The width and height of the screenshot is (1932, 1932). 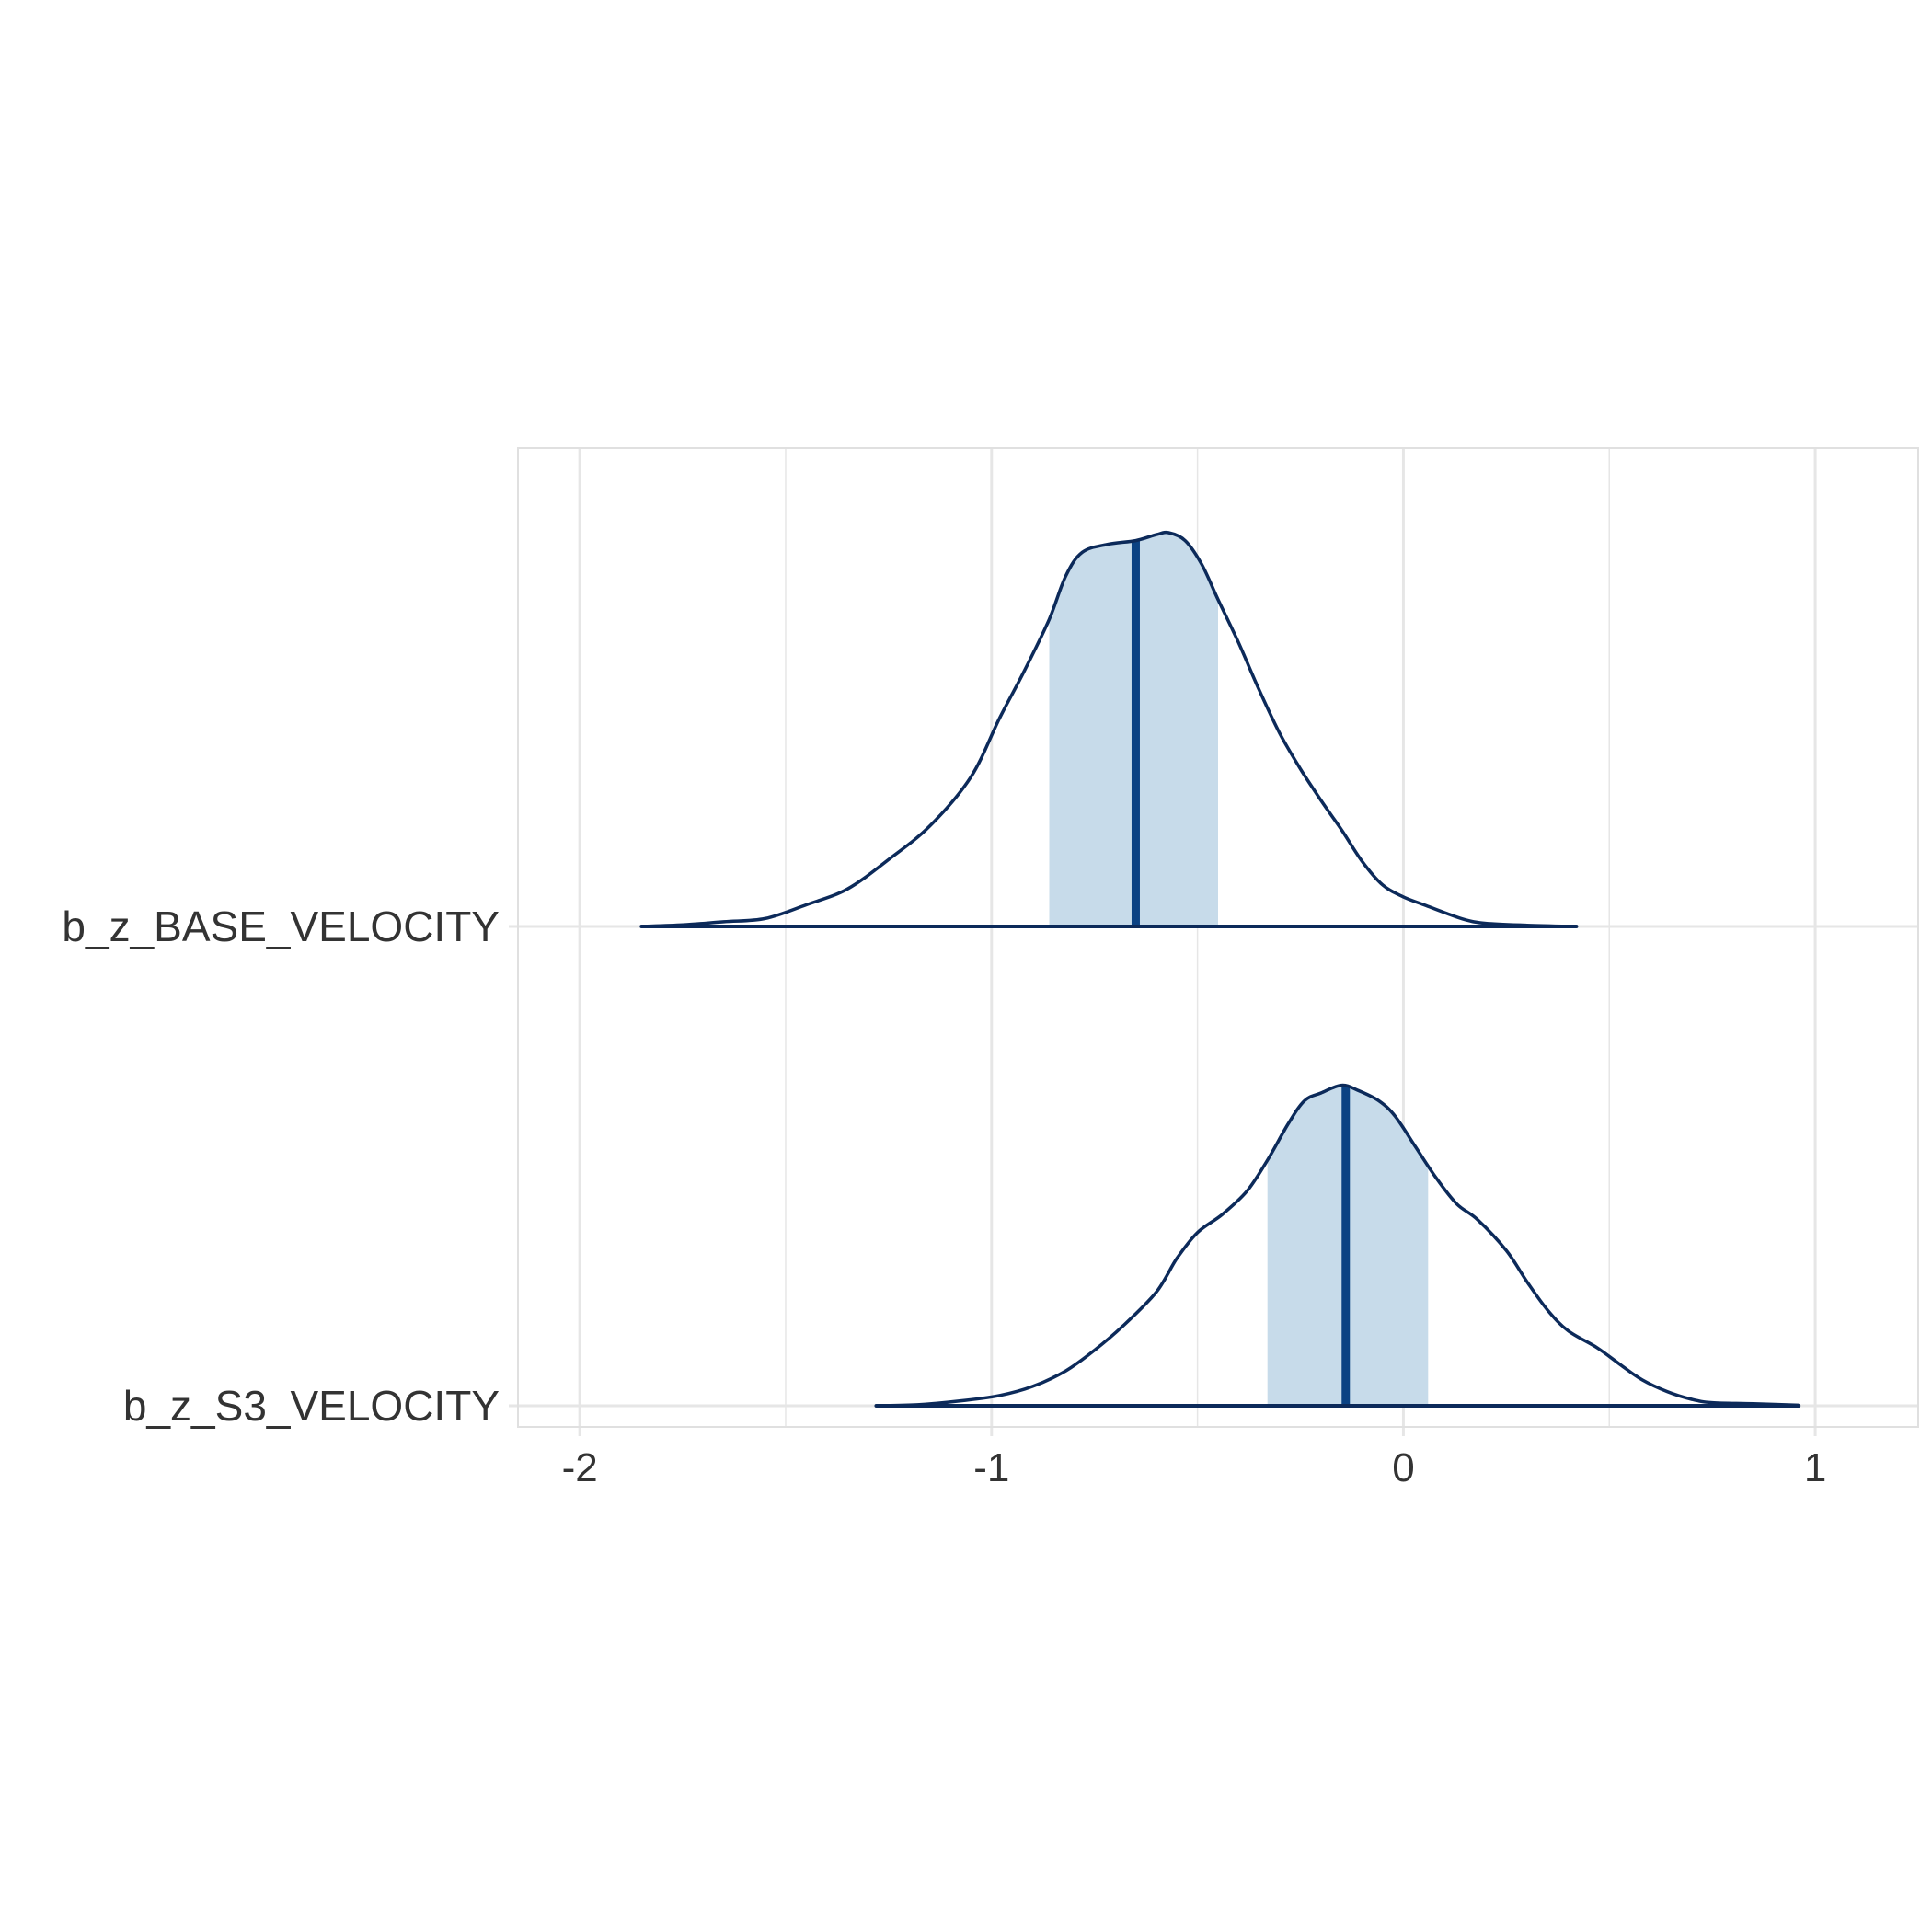 What do you see at coordinates (281, 926) in the screenshot?
I see `y-category-label: b_z_BASE_VELOCITY` at bounding box center [281, 926].